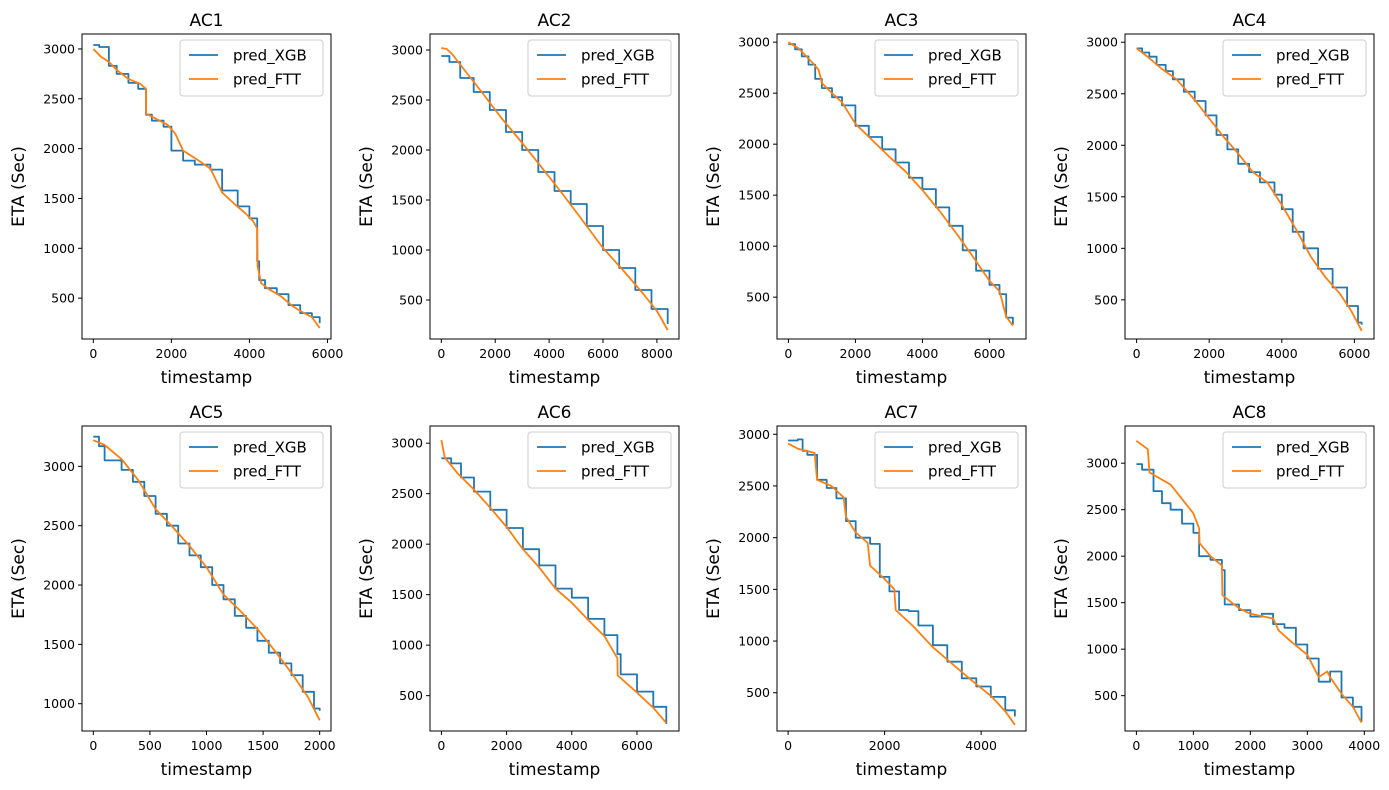 This screenshot has width=1389, height=790. Describe the element at coordinates (901, 21) in the screenshot. I see `subplot-title: AC3` at that location.